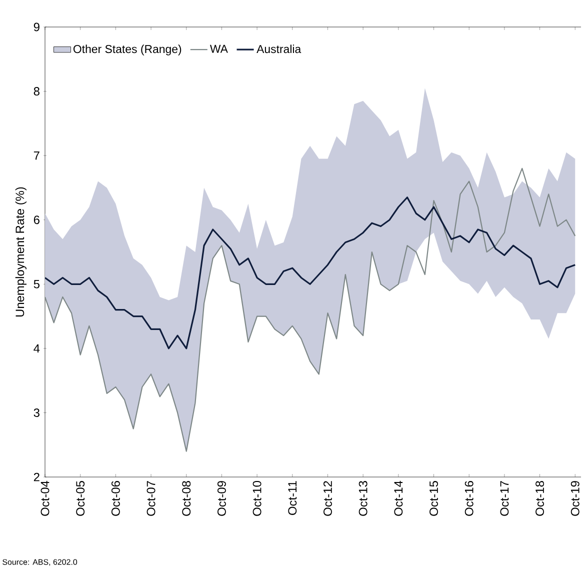  Describe the element at coordinates (37, 155) in the screenshot. I see `y-tick-label: 7` at that location.